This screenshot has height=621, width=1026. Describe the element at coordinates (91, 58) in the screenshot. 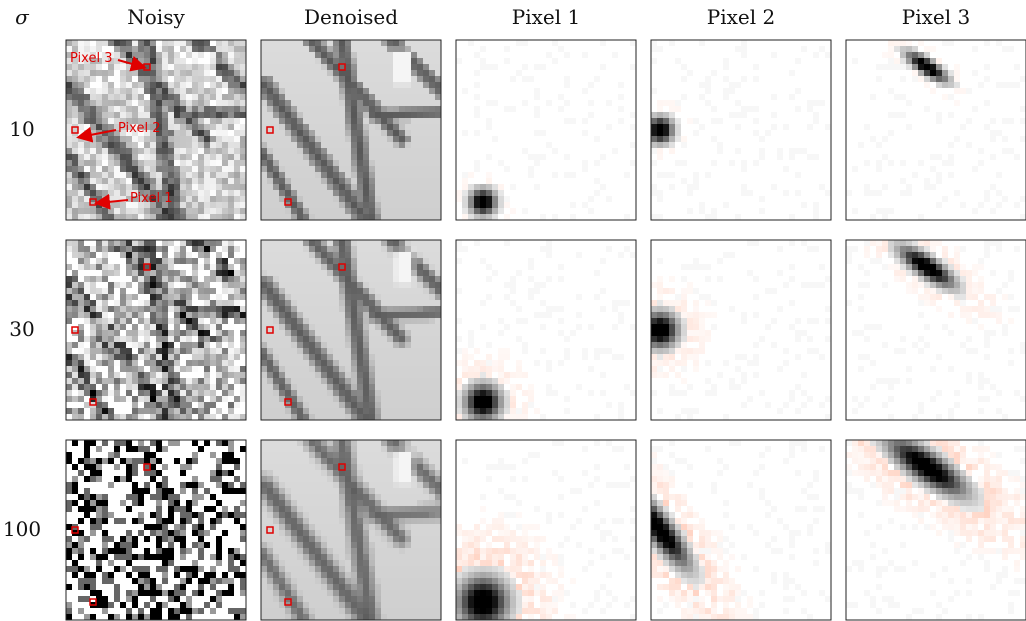

I see `callout-pixel-3-label: Pixel 3` at that location.